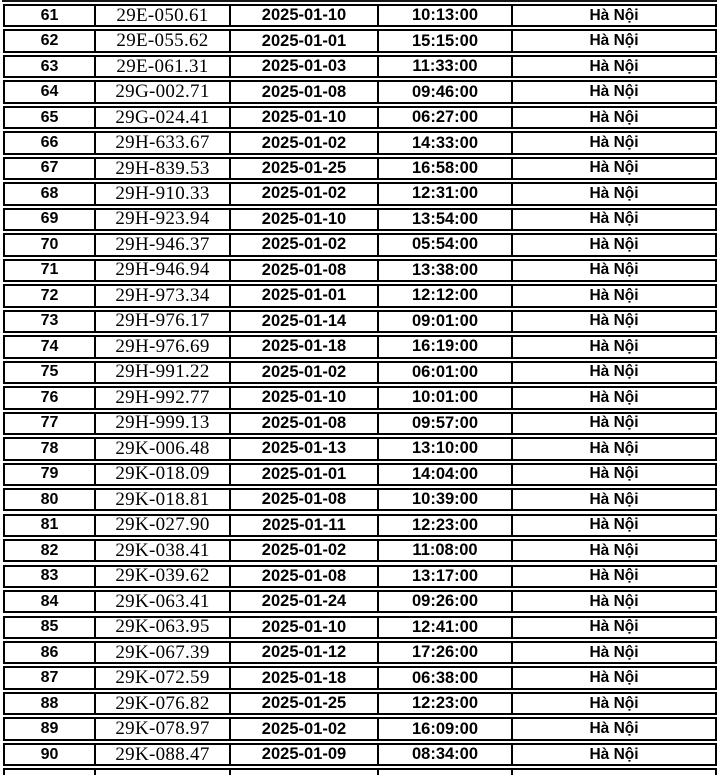  What do you see at coordinates (49, 219) in the screenshot?
I see `cell-row-number: 69` at bounding box center [49, 219].